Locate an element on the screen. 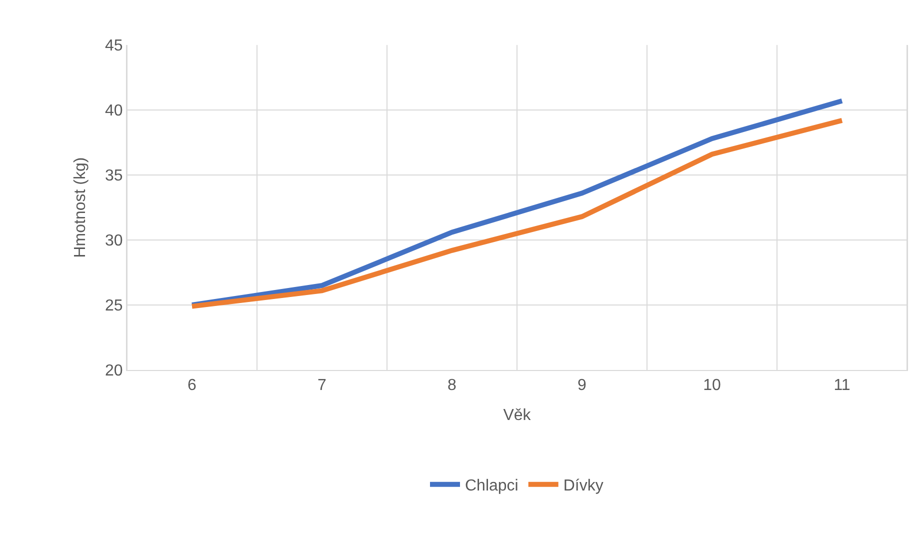 The height and width of the screenshot is (538, 922). legend-label: Chlapci is located at coordinates (491, 486).